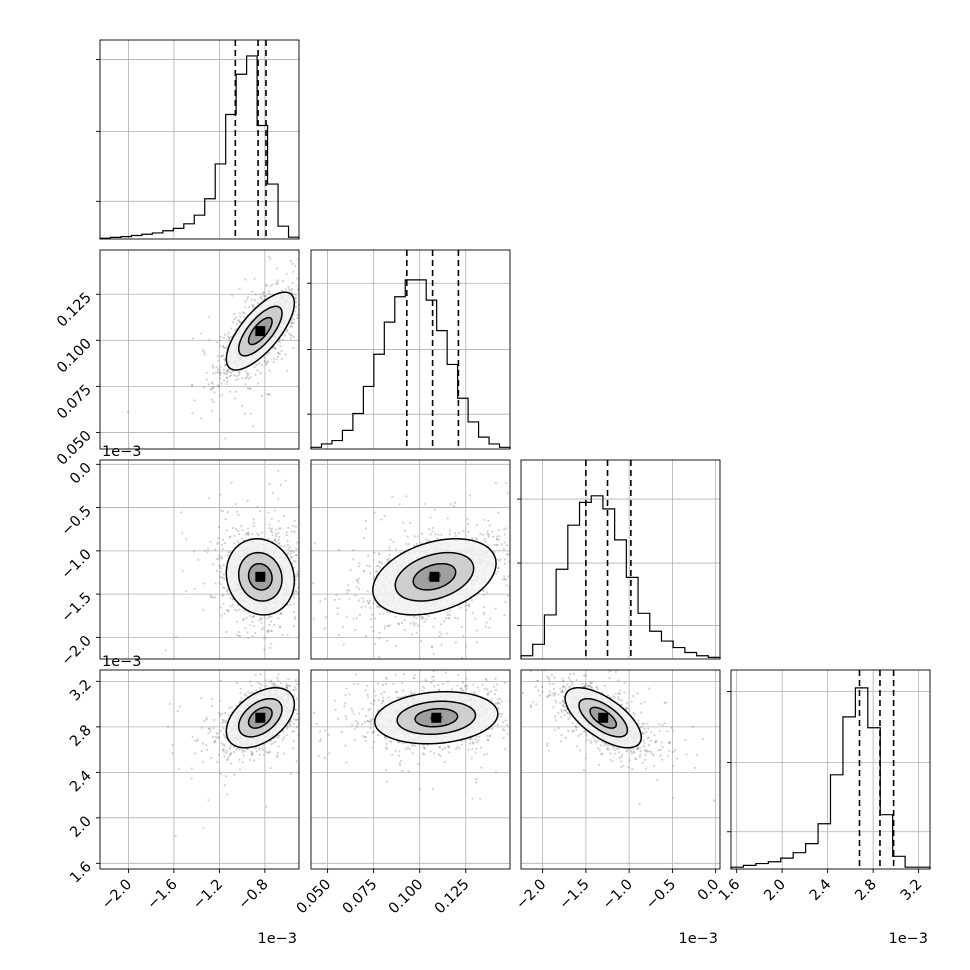  I want to click on histogram-line, so click(620, 577).